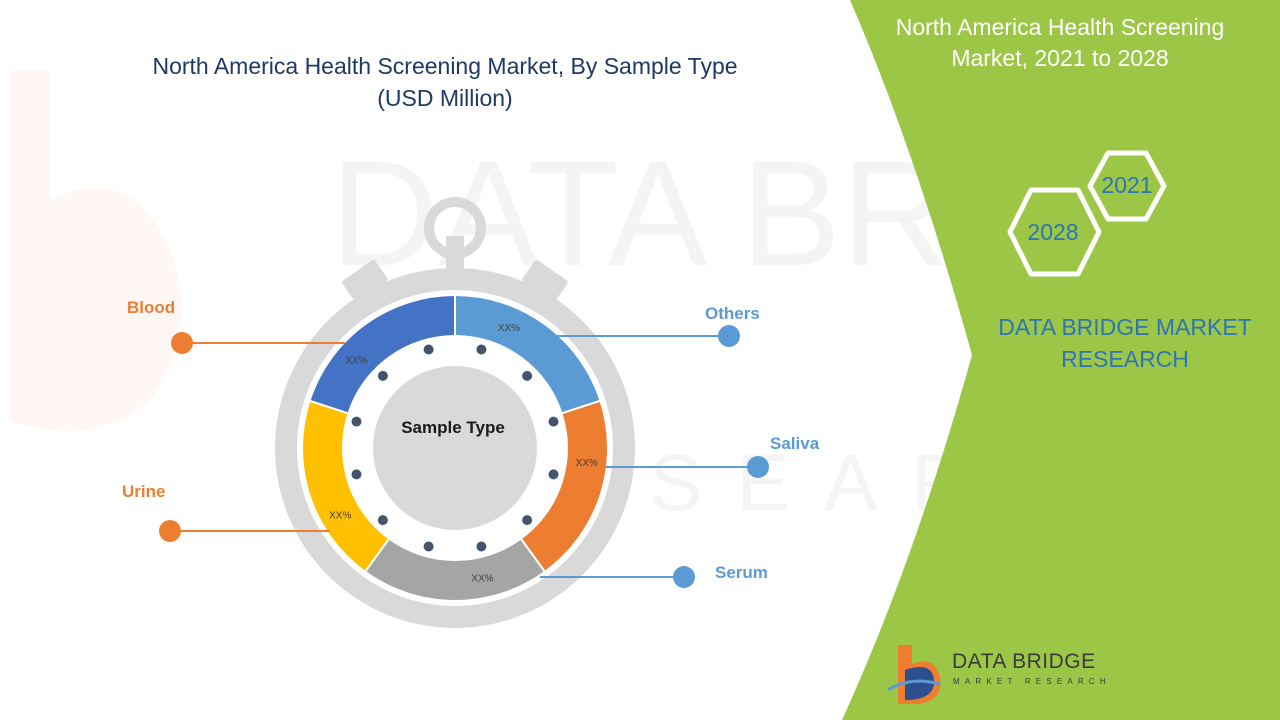  I want to click on logo-name: DATA BRIDGE, so click(1024, 661).